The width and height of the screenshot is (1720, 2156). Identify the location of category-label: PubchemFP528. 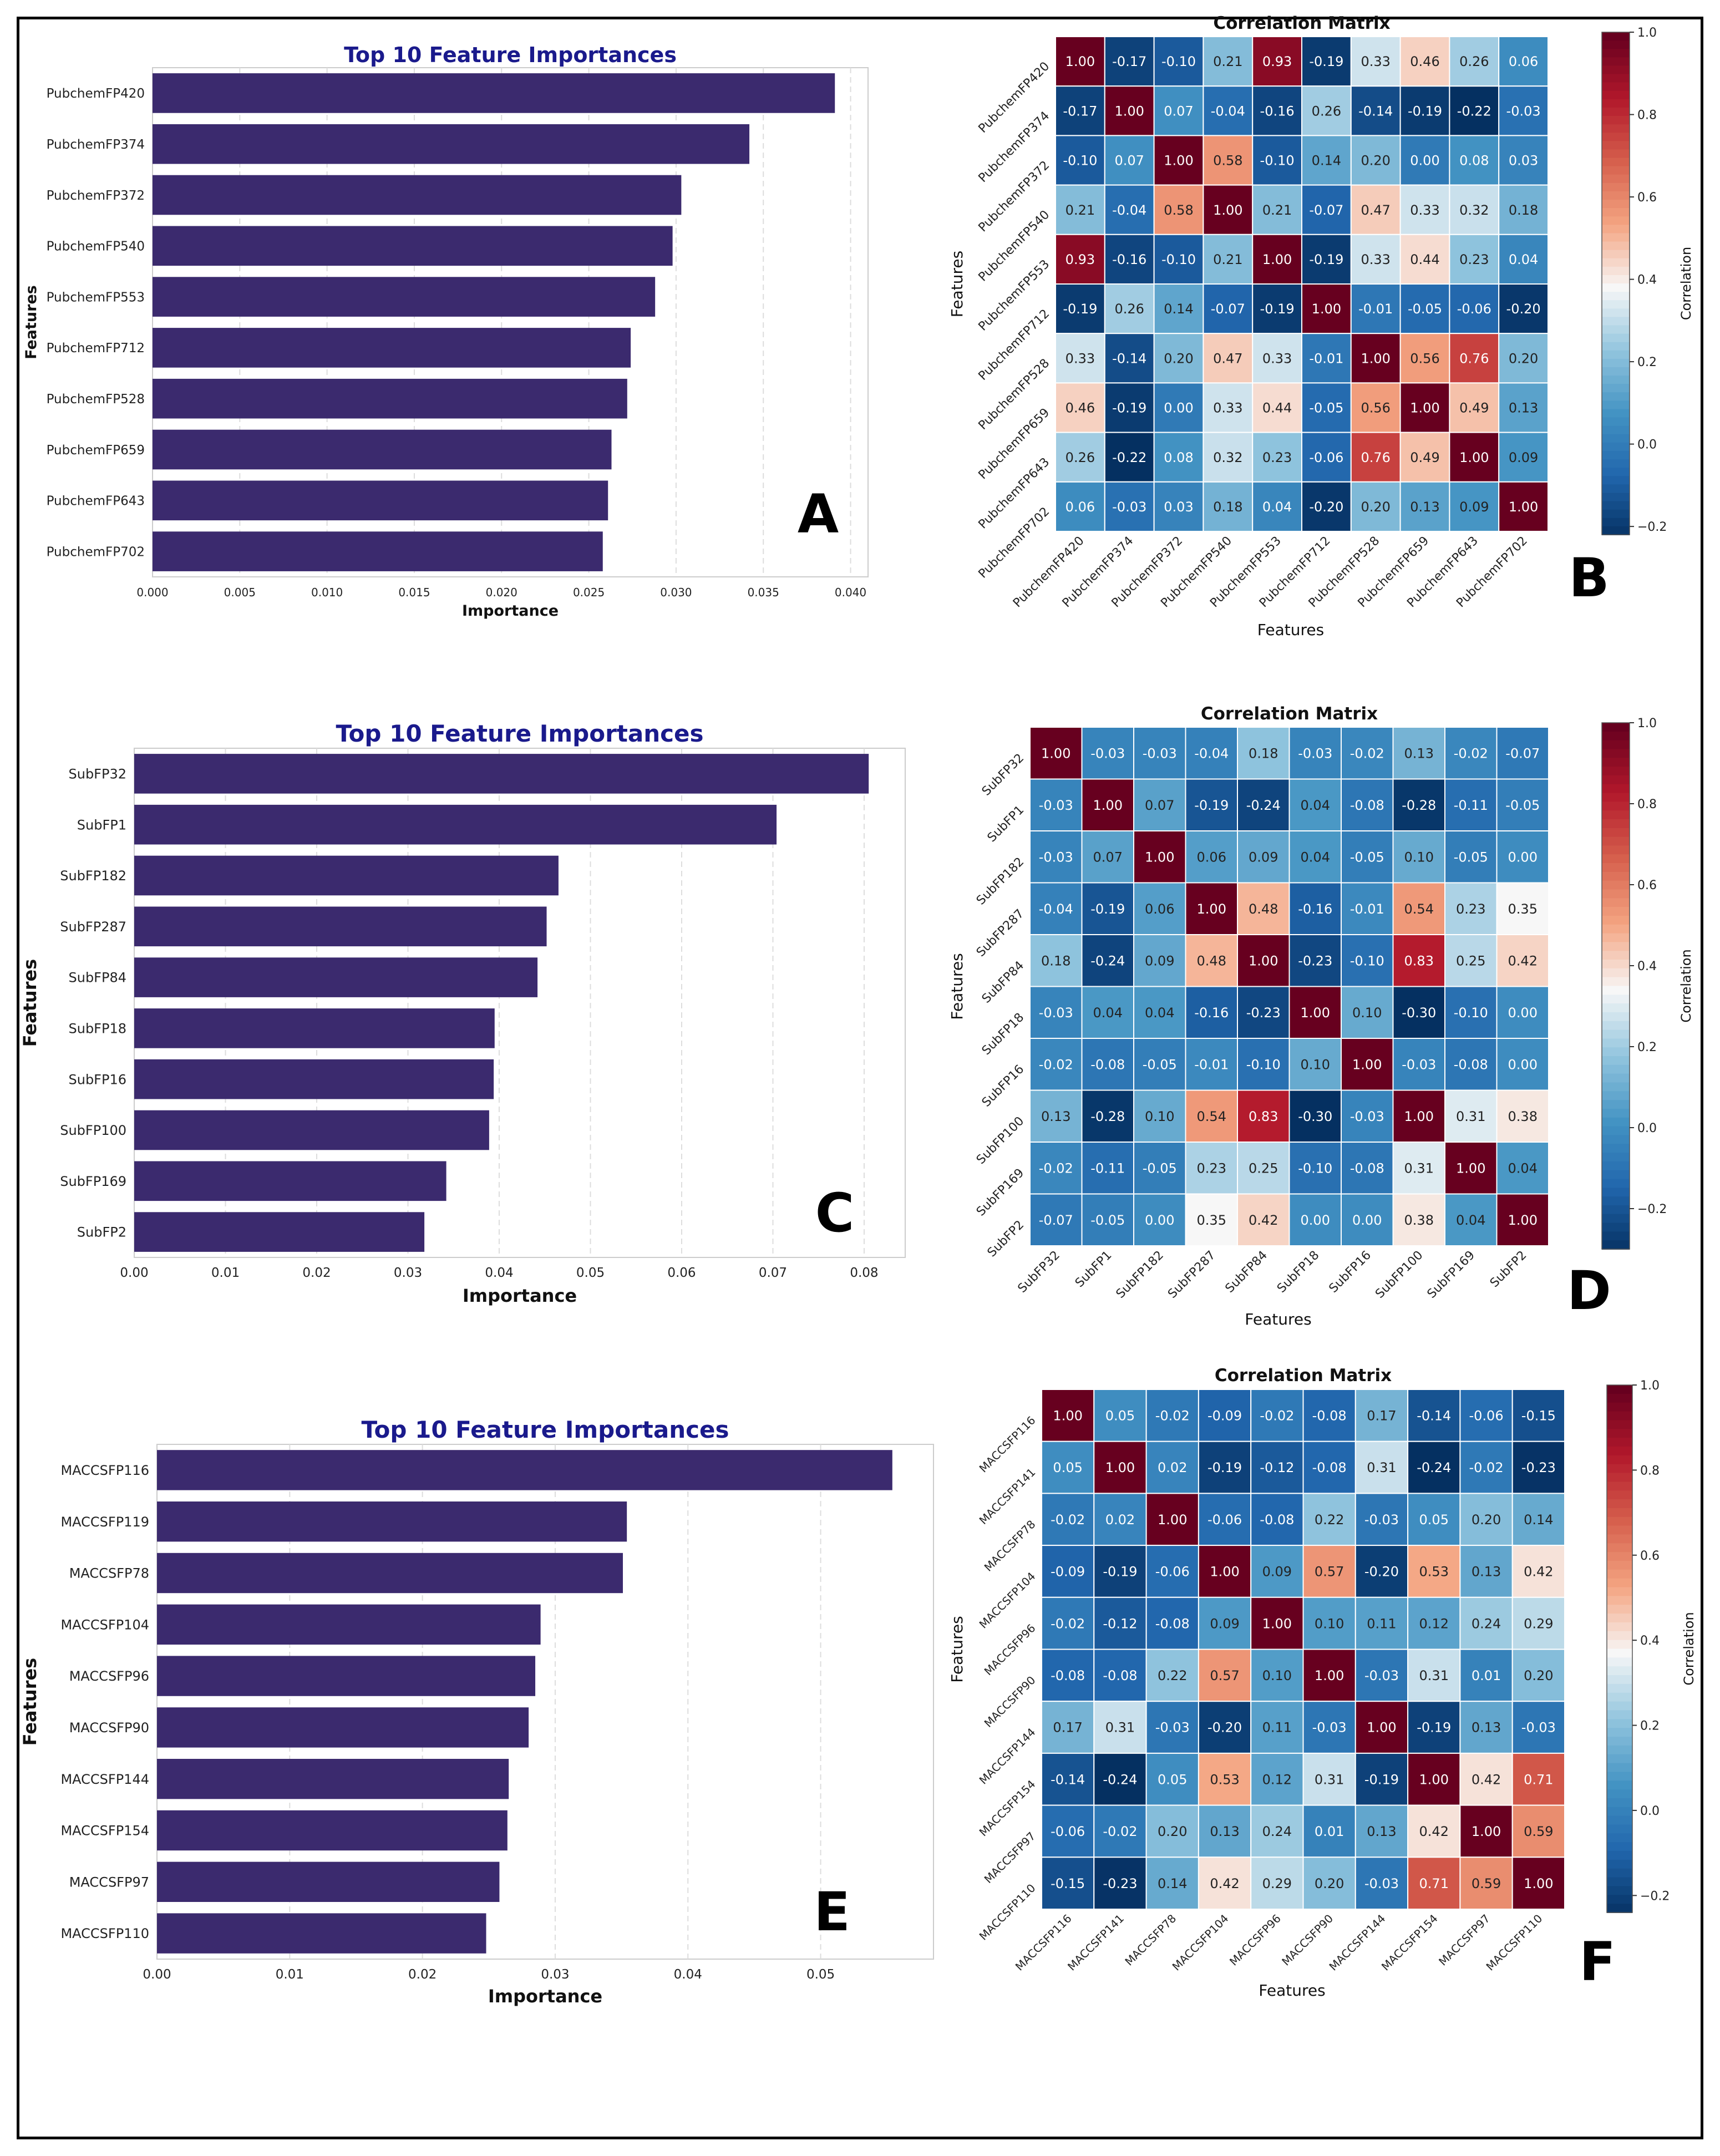
(96, 399).